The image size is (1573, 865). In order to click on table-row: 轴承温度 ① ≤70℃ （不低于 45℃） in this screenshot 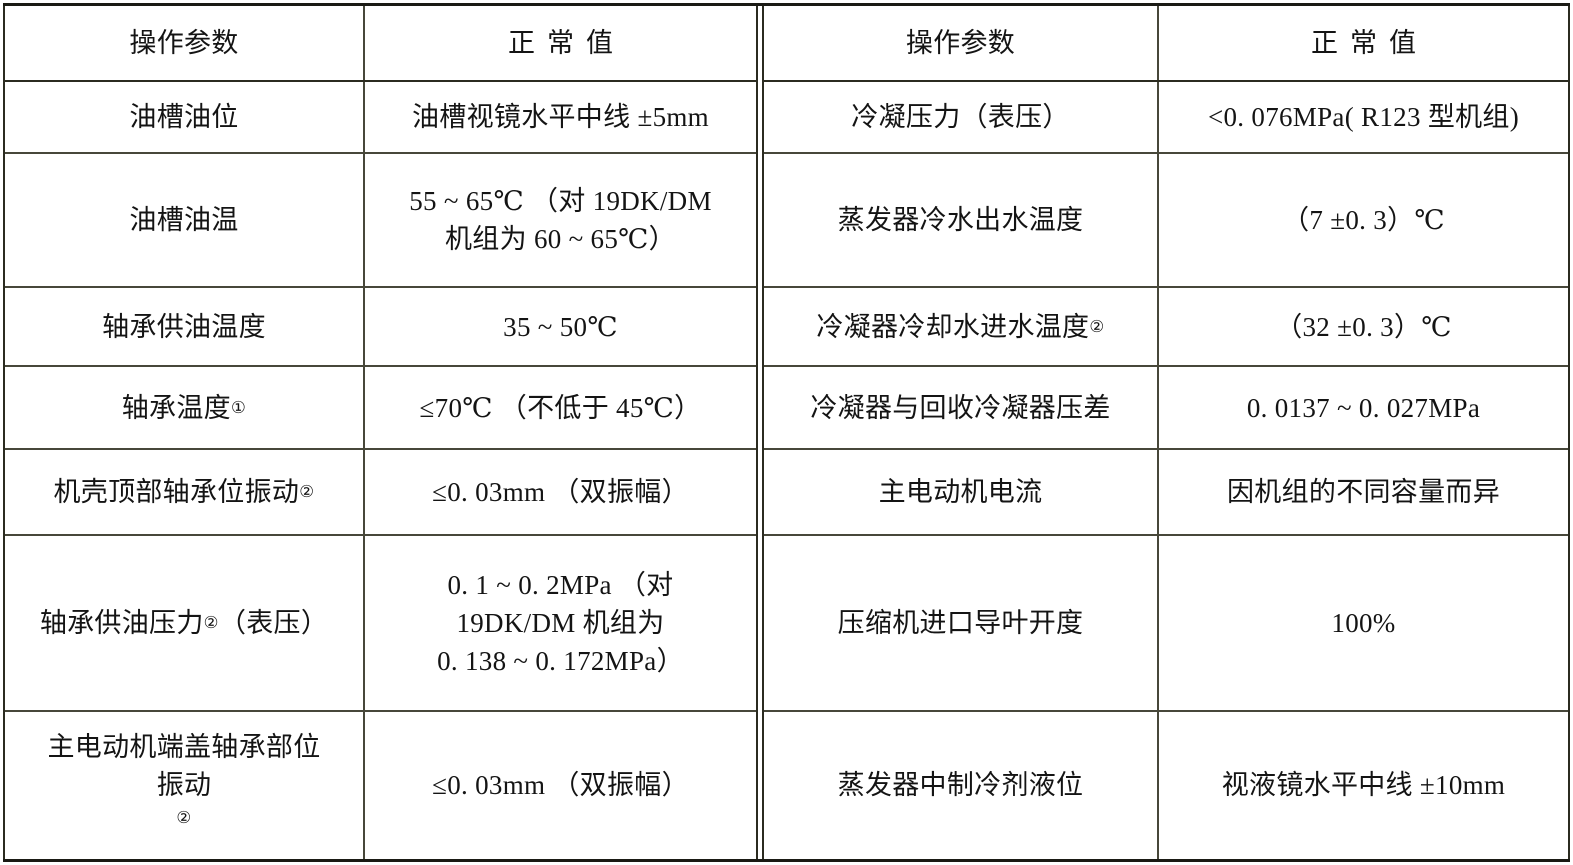, I will do `click(380, 408)`.